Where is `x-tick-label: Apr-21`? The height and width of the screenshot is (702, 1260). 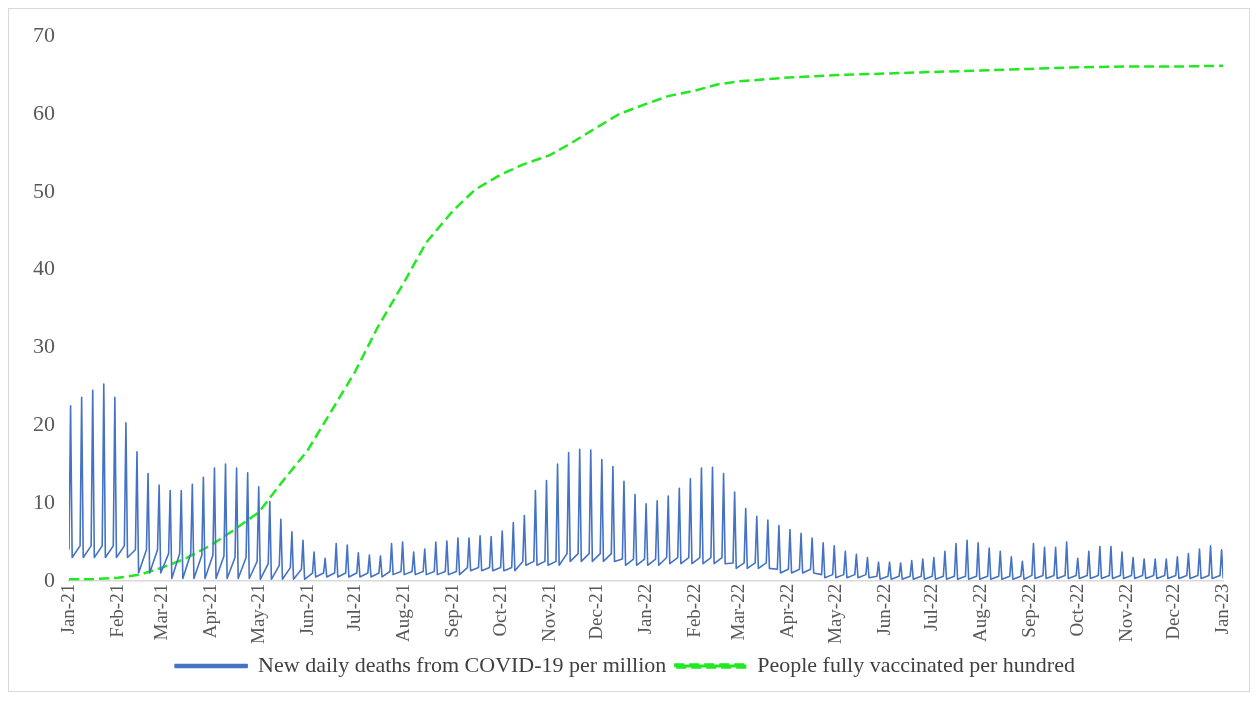 x-tick-label: Apr-21 is located at coordinates (210, 611).